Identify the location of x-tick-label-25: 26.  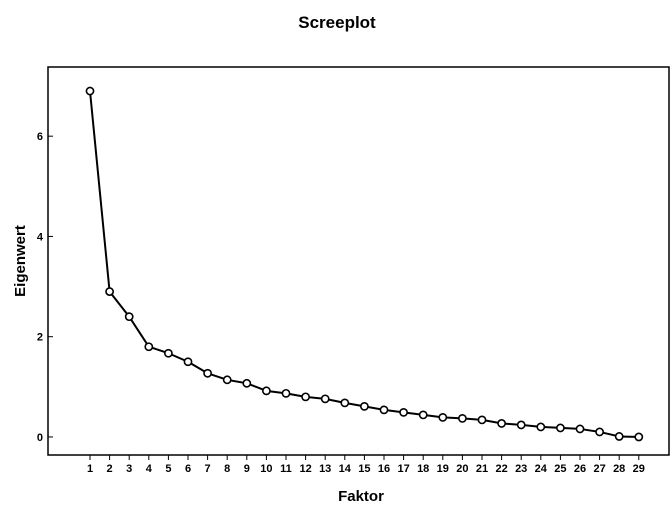
(580, 469).